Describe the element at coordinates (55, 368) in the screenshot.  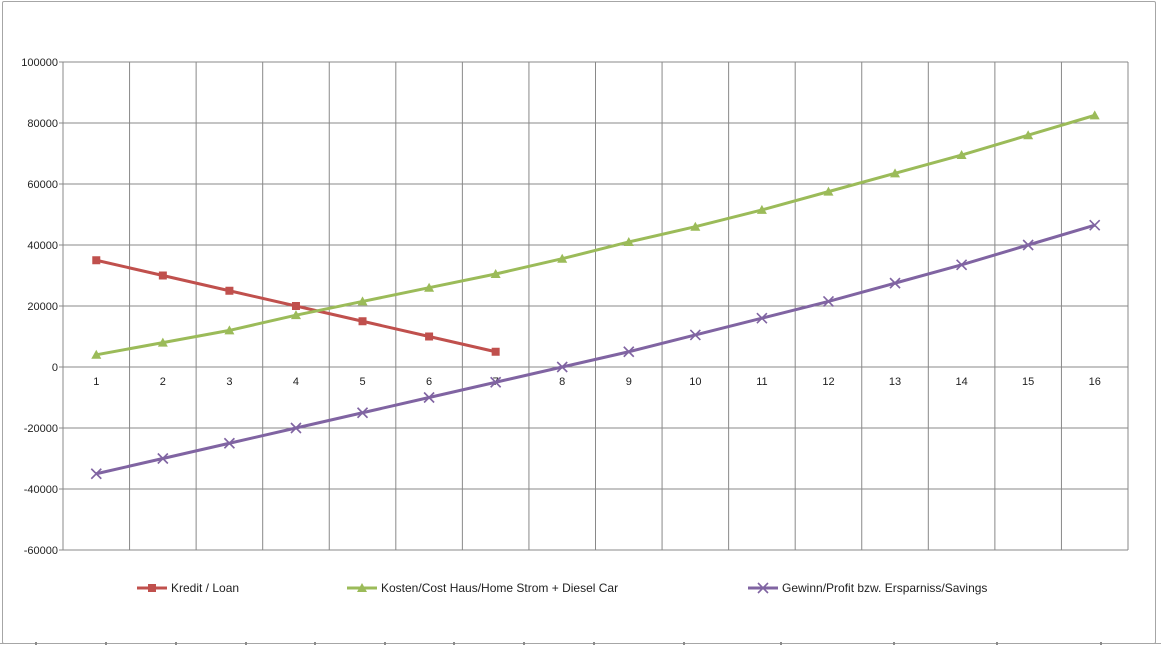
I see `y-axis-label: 0` at that location.